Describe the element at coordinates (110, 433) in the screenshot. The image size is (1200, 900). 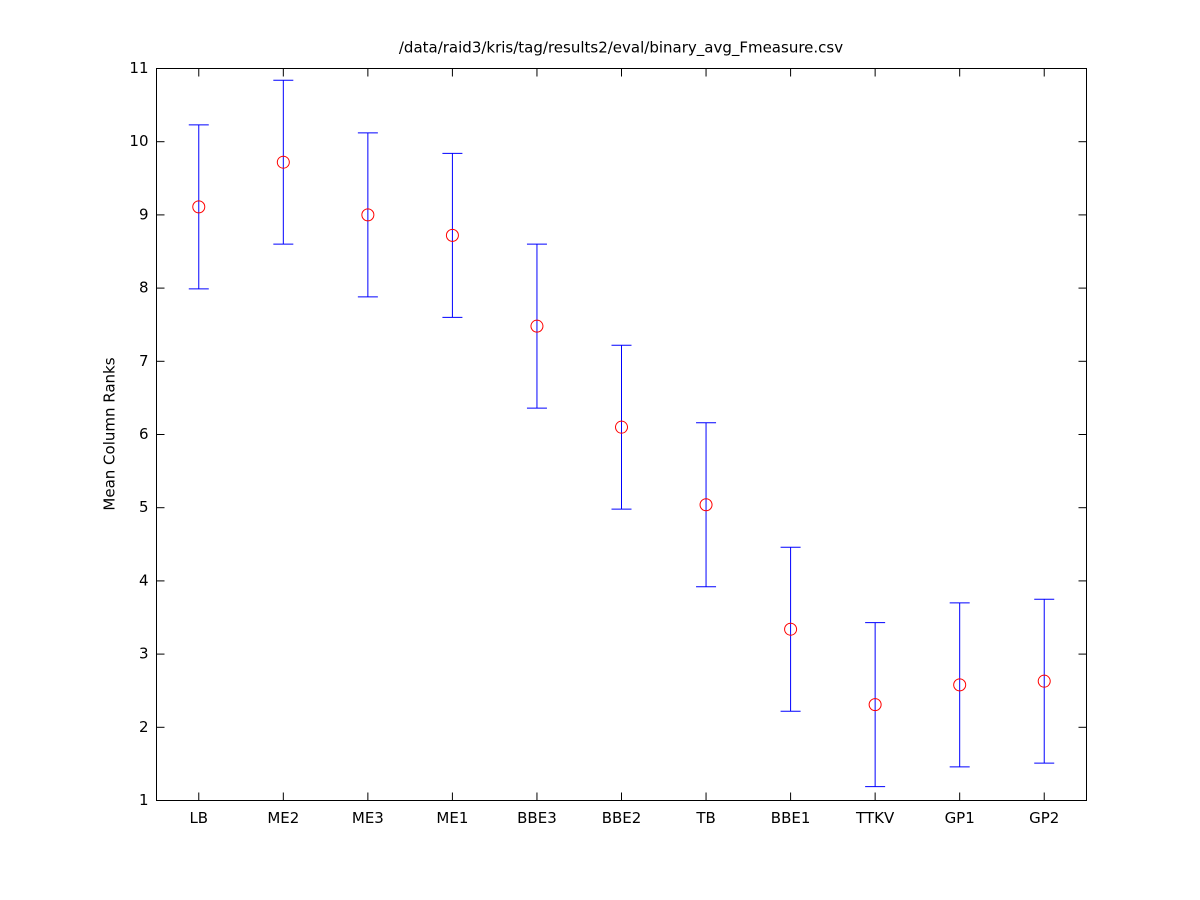
I see `y-axis-label: Mean Column Ranks` at that location.